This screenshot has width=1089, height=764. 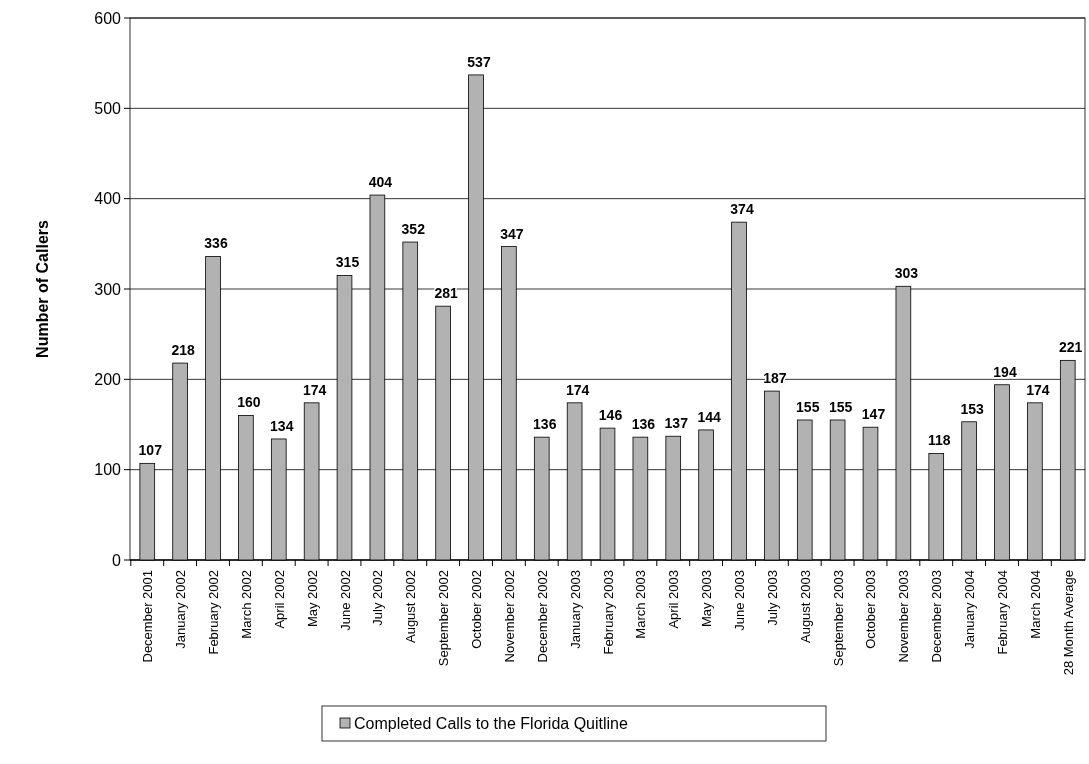 What do you see at coordinates (610, 415) in the screenshot?
I see `data-label: 146` at bounding box center [610, 415].